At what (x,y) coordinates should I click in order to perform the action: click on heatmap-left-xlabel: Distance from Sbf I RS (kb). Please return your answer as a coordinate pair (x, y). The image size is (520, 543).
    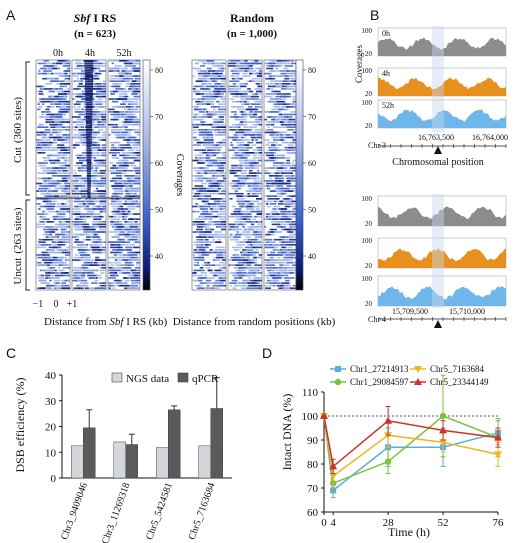
    Looking at the image, I should click on (105, 322).